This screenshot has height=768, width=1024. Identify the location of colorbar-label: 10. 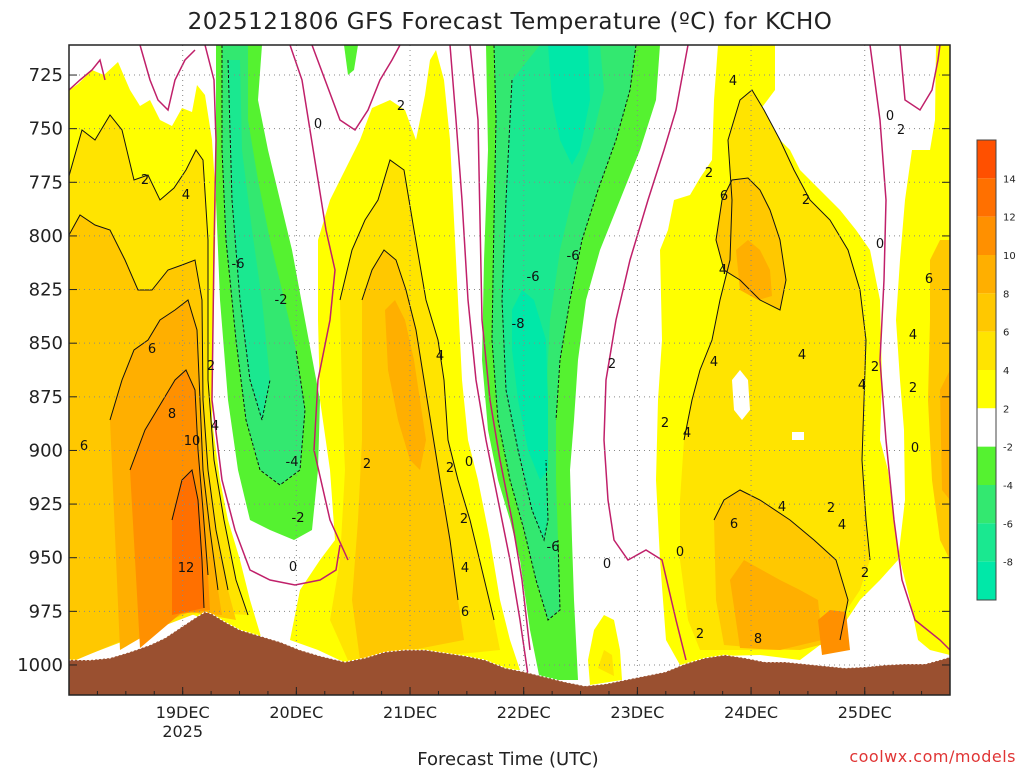
(1009, 256).